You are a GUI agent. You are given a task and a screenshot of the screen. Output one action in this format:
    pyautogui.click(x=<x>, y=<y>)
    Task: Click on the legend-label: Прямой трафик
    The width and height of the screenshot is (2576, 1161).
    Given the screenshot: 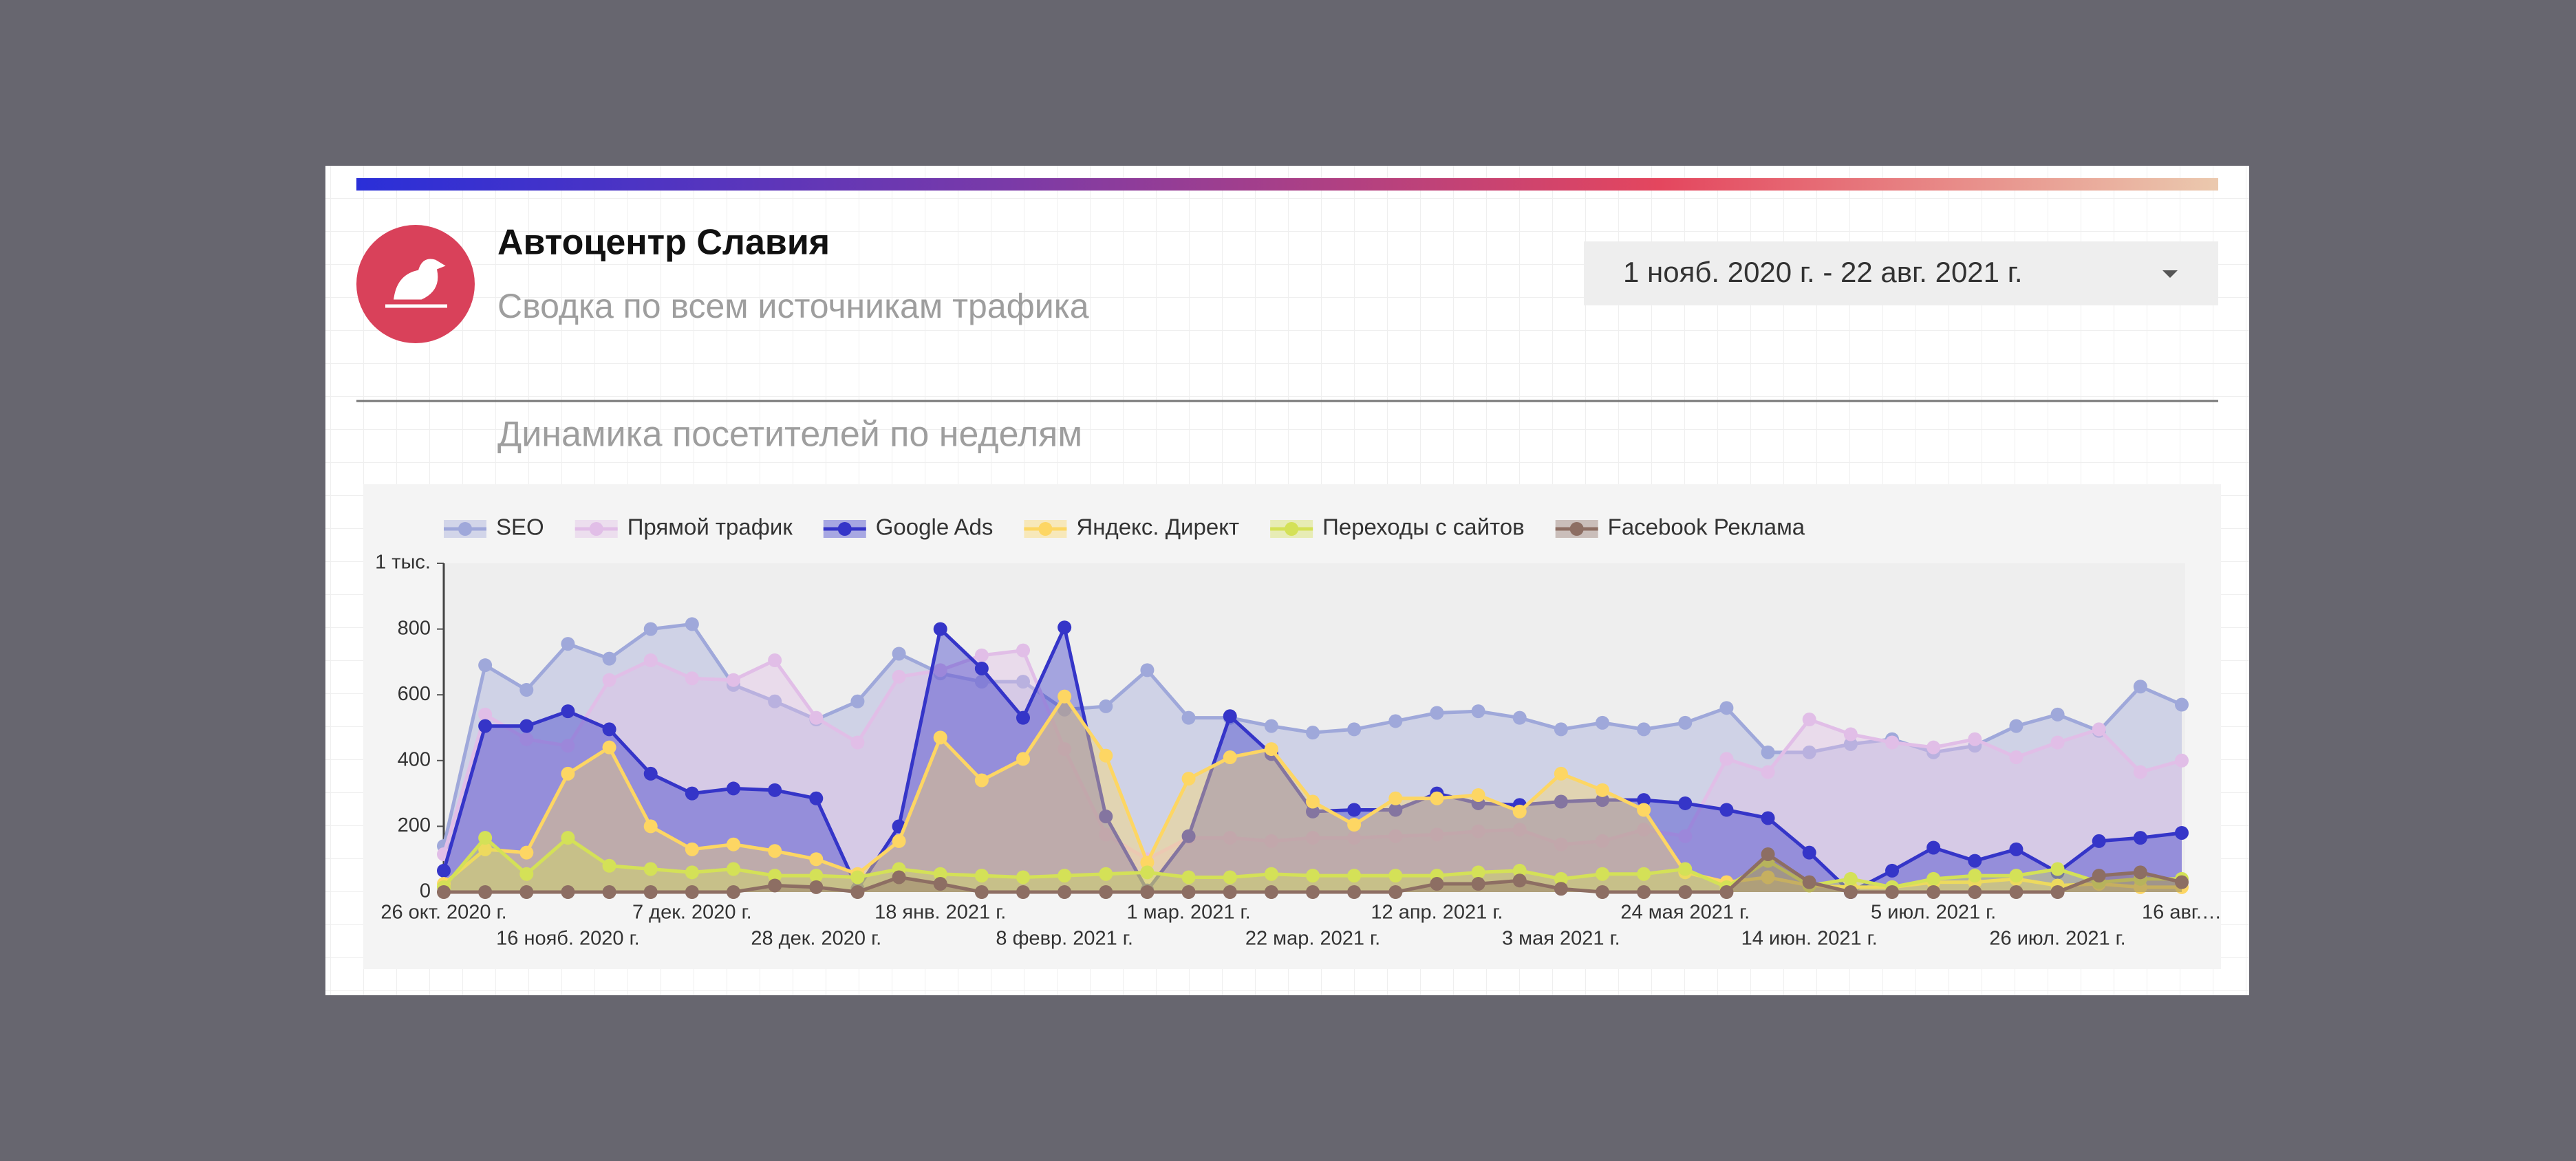 What is the action you would take?
    pyautogui.click(x=710, y=527)
    